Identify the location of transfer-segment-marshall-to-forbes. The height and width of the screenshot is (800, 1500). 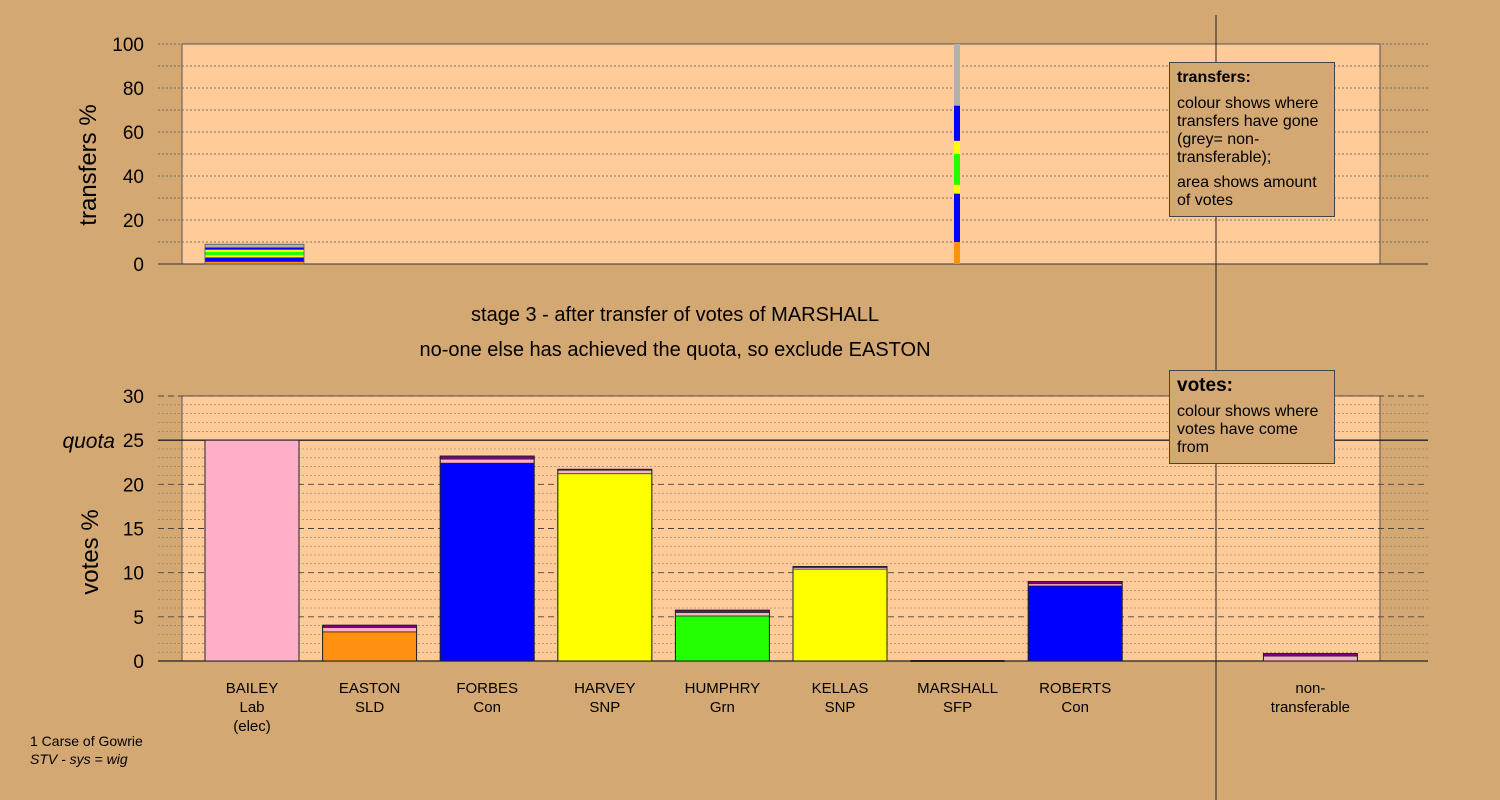
(957, 217).